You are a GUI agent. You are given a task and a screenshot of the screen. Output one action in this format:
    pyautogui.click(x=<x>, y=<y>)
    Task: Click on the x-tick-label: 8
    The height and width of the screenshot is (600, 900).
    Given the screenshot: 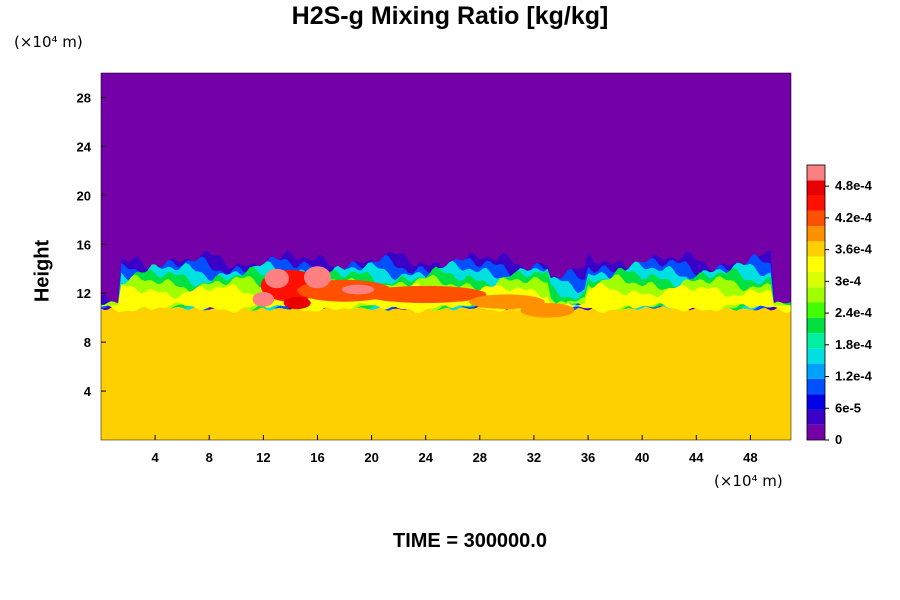 What is the action you would take?
    pyautogui.click(x=209, y=457)
    